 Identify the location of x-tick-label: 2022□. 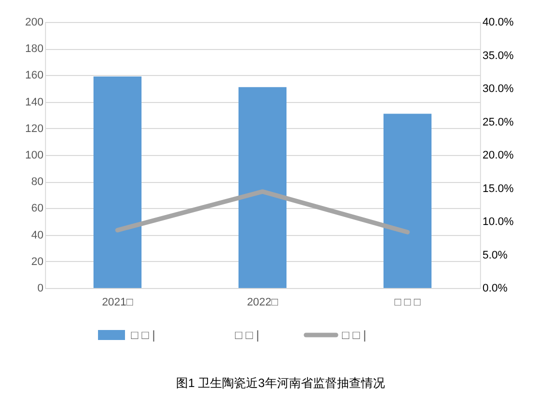
(262, 302).